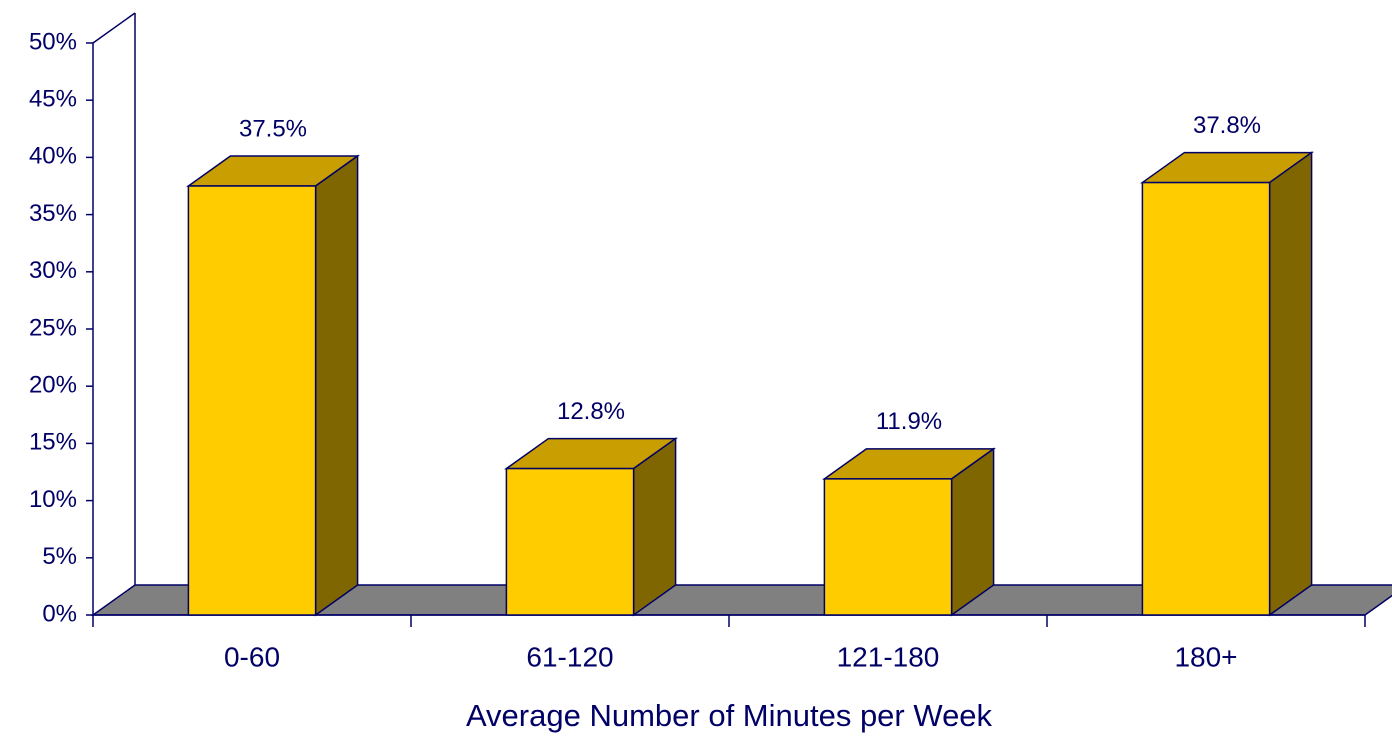 This screenshot has width=1392, height=736. I want to click on value-label: 37.8%, so click(1227, 125).